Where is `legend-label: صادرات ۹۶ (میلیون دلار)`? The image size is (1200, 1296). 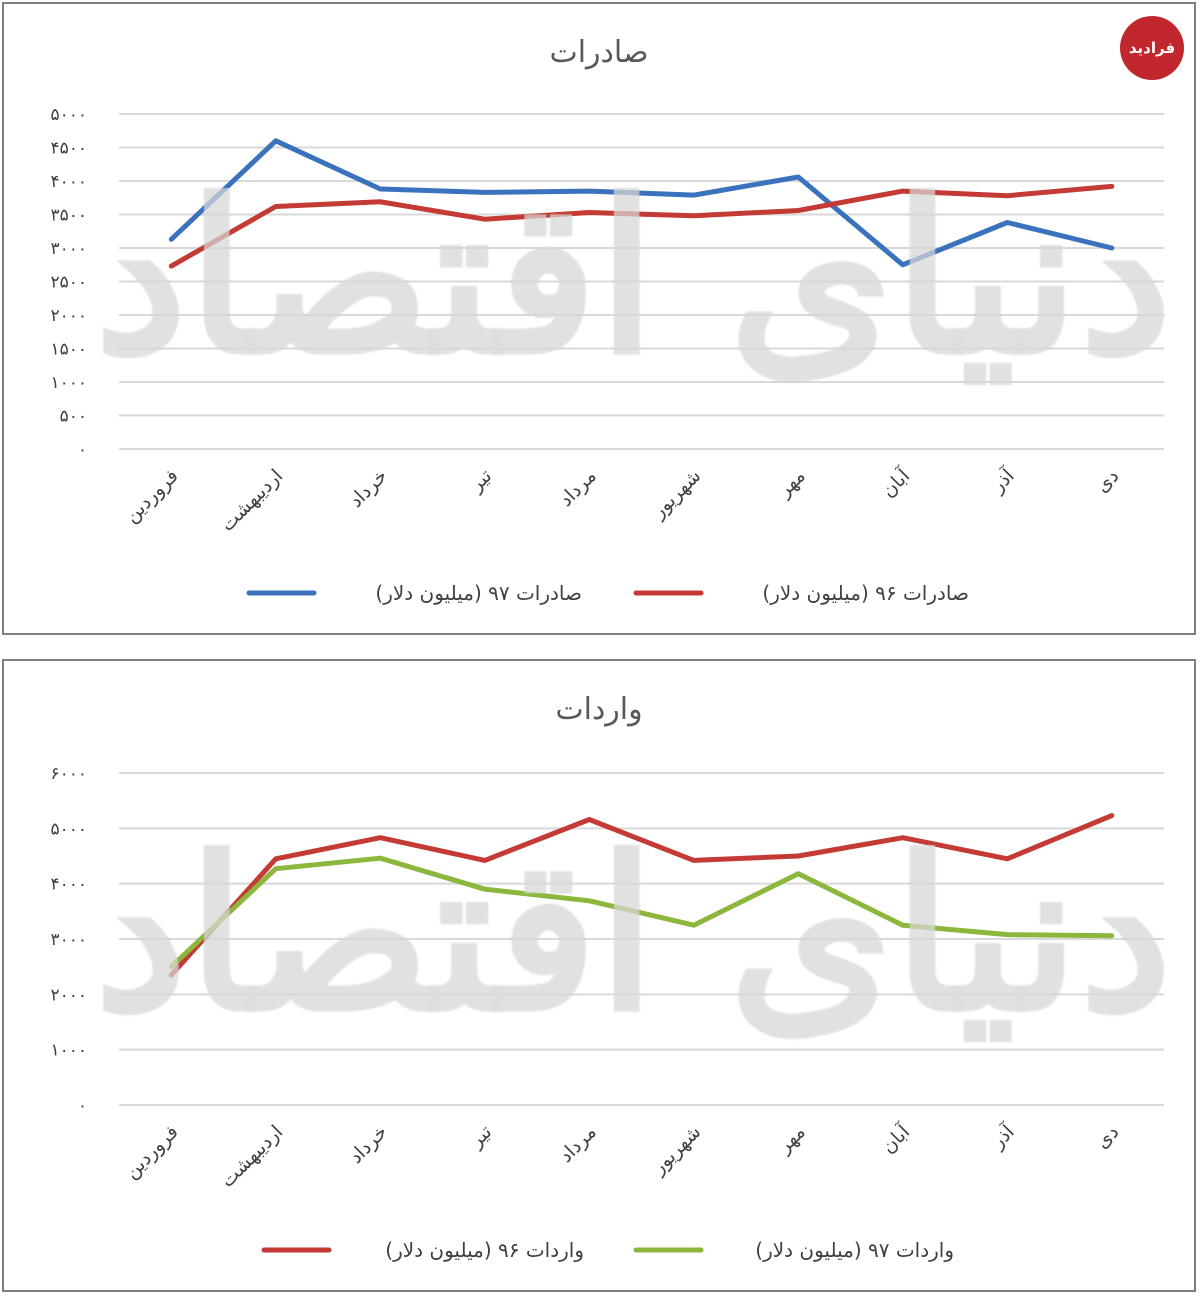 legend-label: صادرات ۹۶ (میلیون دلار) is located at coordinates (865, 593).